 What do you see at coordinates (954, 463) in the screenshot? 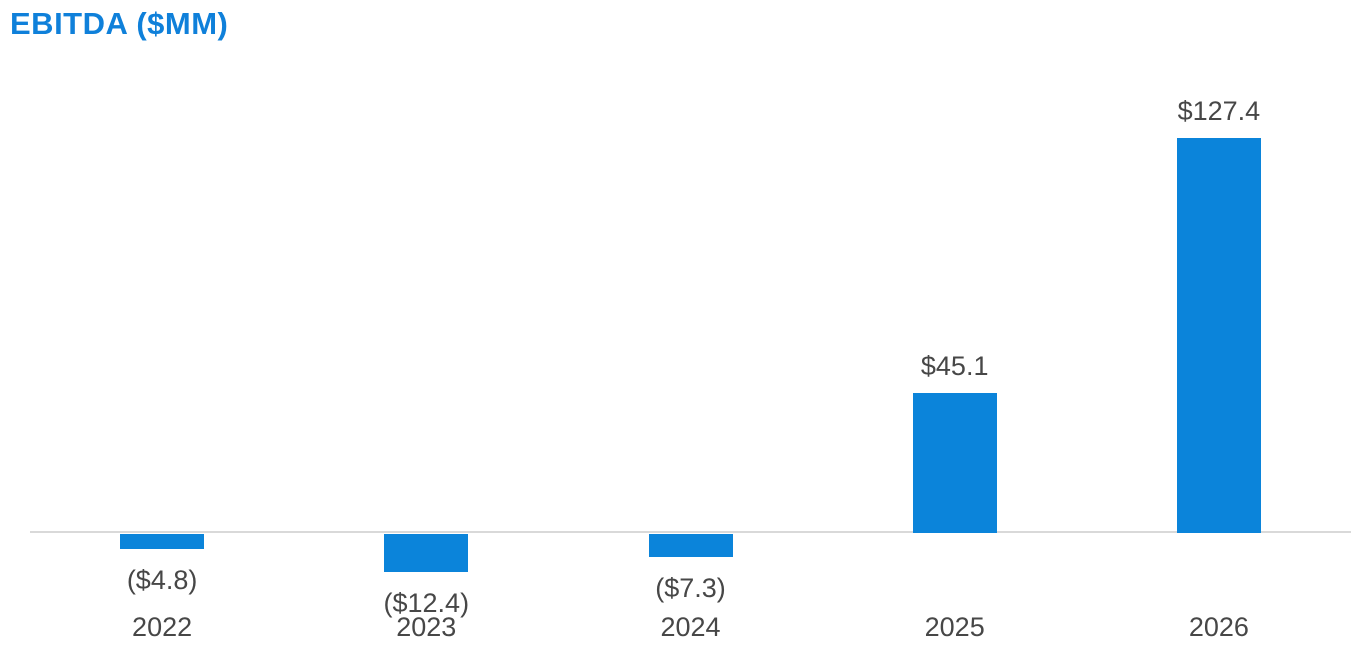
I see `bar-2025` at bounding box center [954, 463].